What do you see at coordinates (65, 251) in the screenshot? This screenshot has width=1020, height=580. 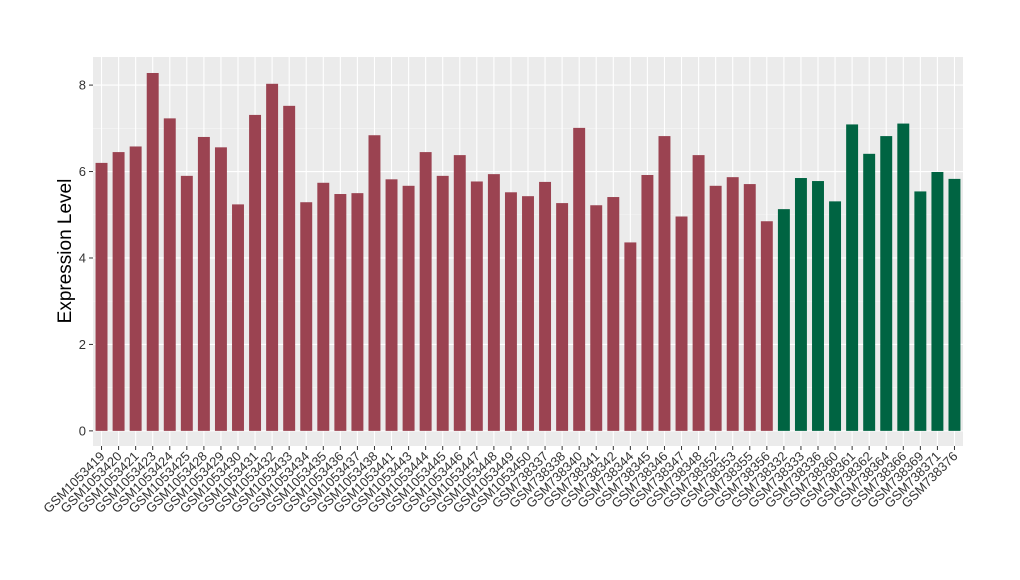 I see `y-axis-title: Expression Level` at bounding box center [65, 251].